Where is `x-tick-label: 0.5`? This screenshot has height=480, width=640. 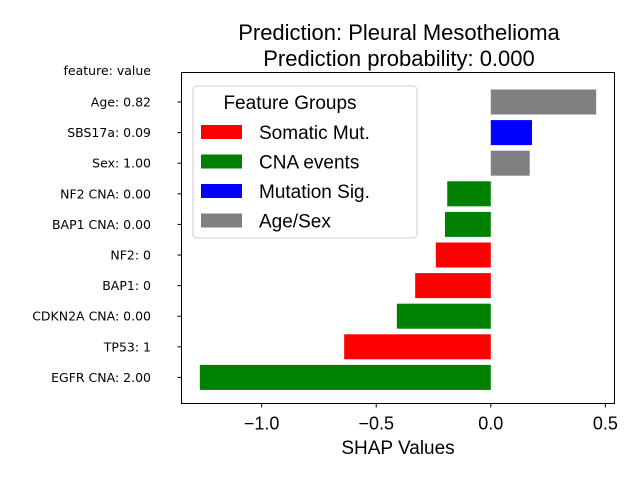 x-tick-label: 0.5 is located at coordinates (605, 424).